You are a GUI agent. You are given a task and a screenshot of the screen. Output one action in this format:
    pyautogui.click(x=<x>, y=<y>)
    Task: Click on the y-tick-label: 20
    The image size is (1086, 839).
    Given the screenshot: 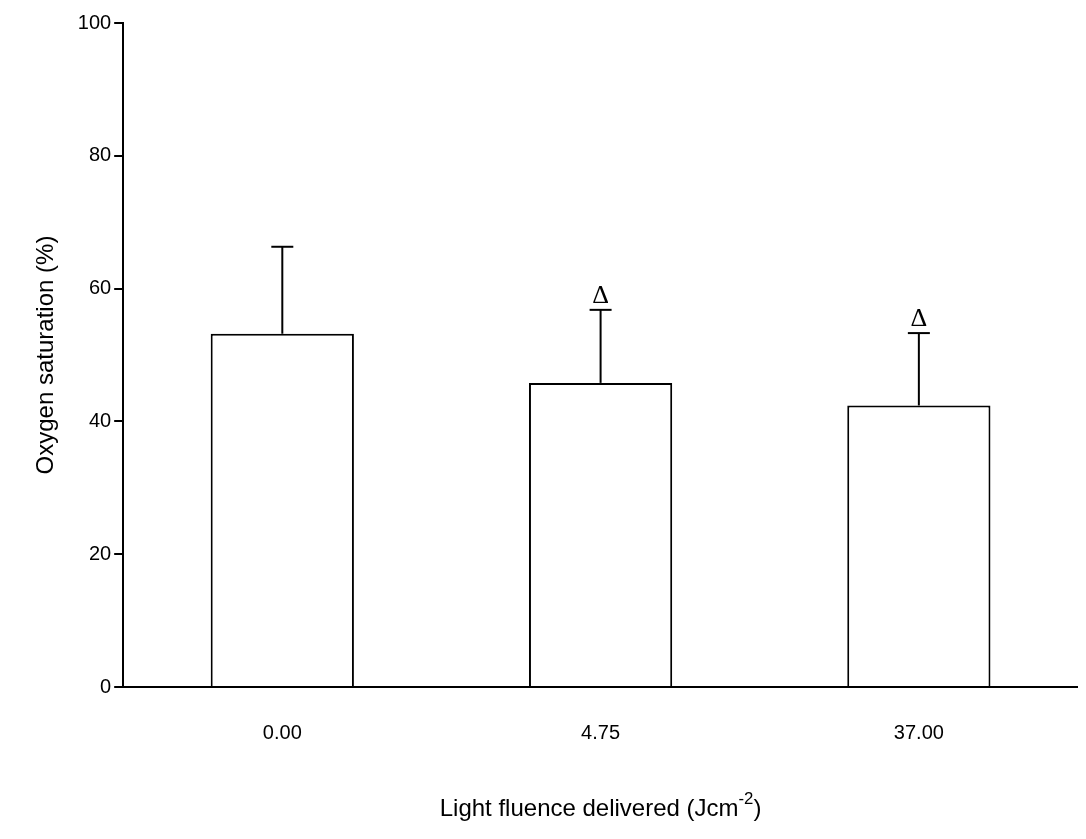 What is the action you would take?
    pyautogui.click(x=100, y=552)
    